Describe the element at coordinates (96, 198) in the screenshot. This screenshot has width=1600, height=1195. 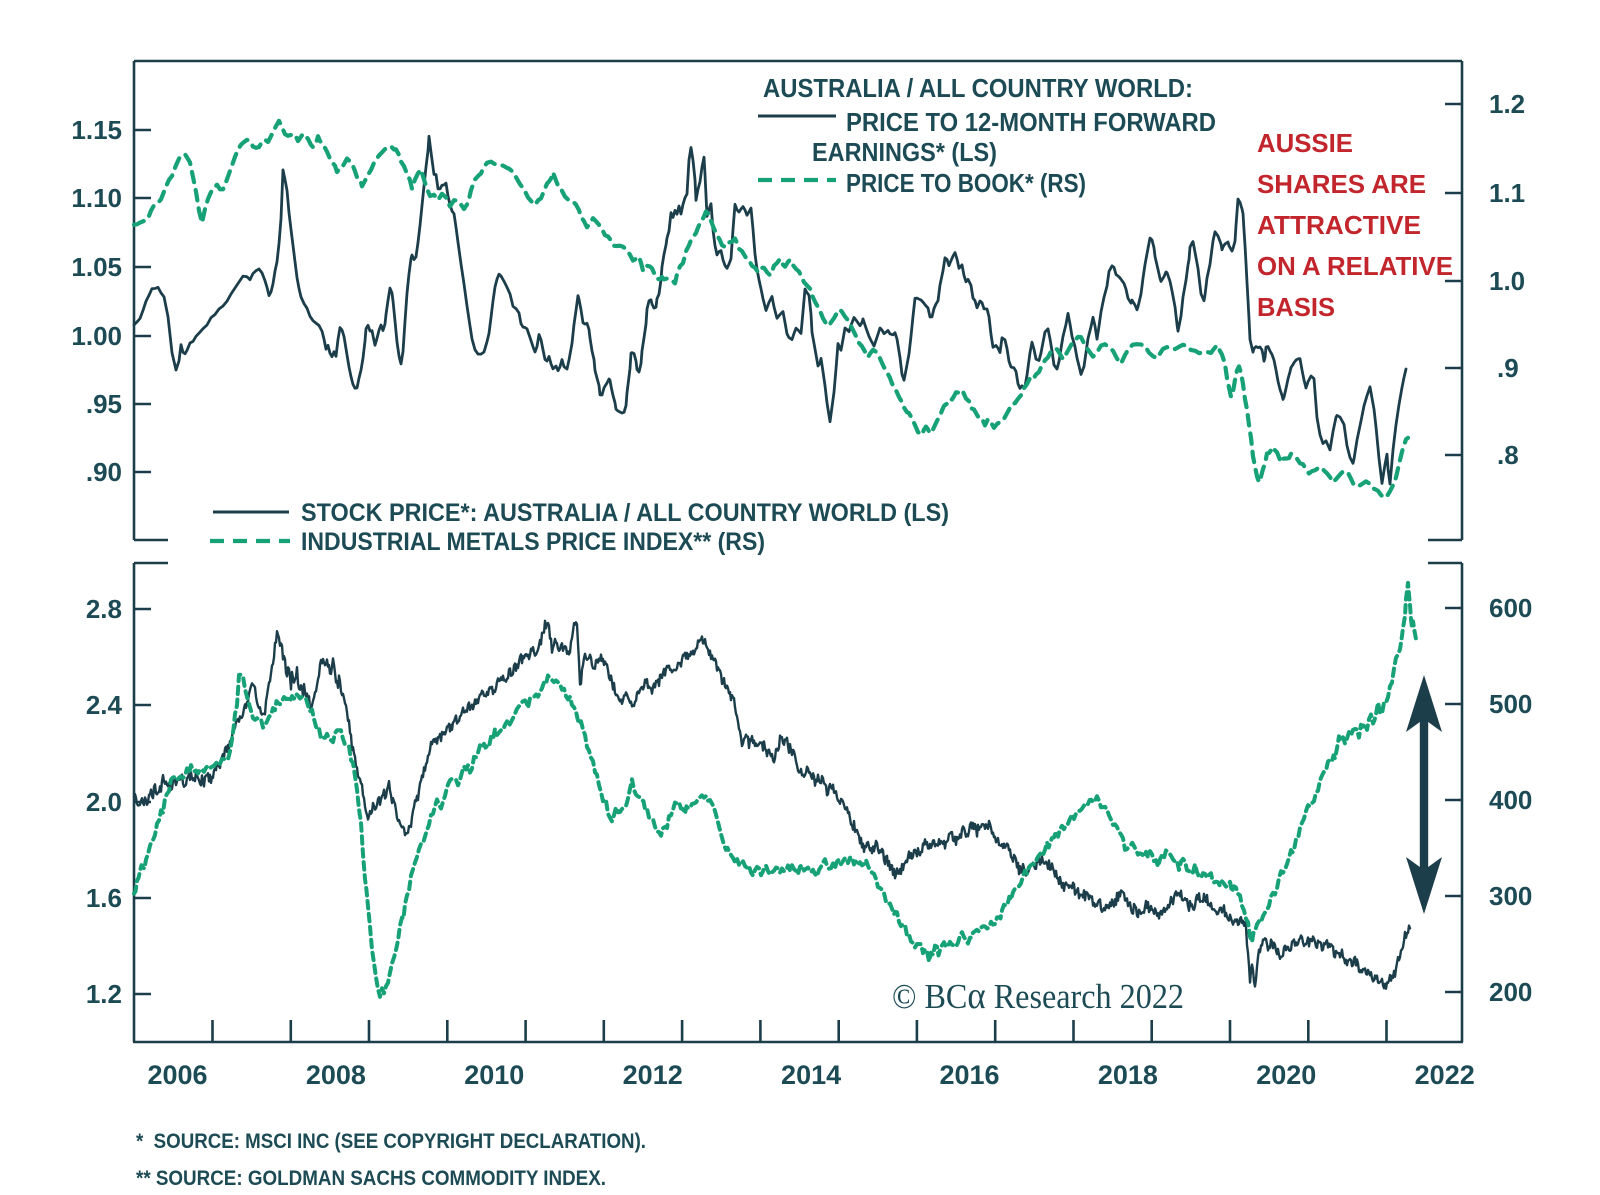
I see `svg-text: 1.10` at that location.